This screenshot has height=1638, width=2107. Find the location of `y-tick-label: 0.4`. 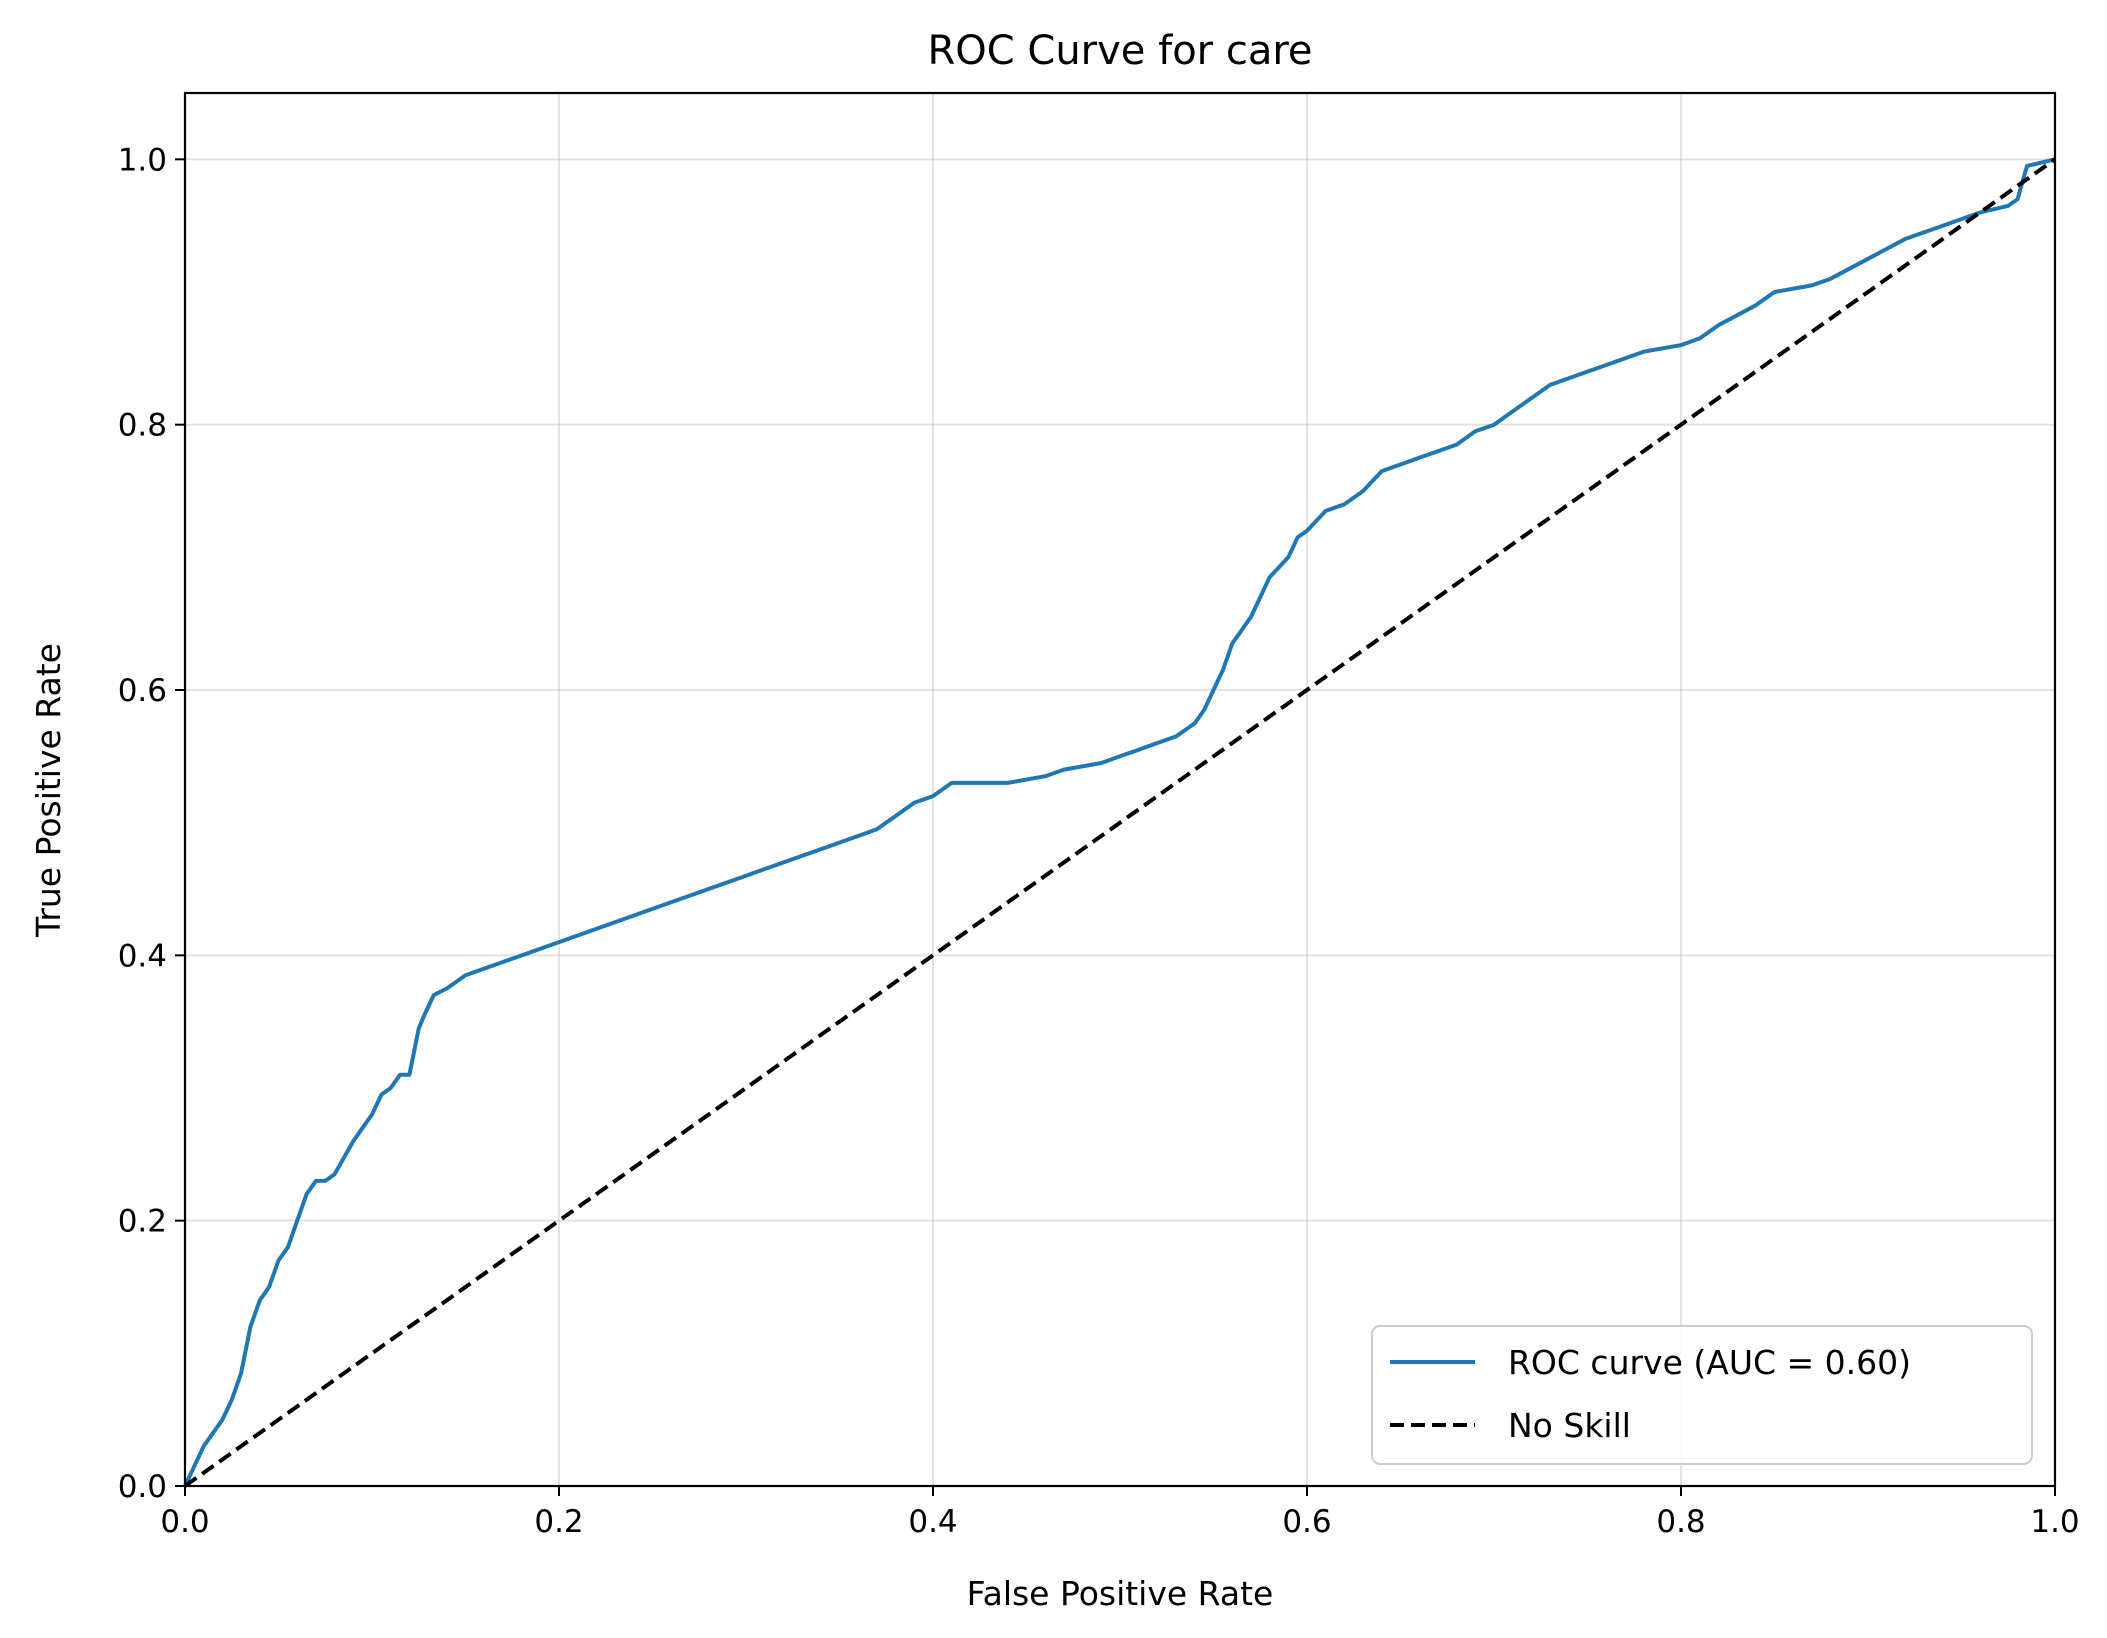

y-tick-label: 0.4 is located at coordinates (142, 956).